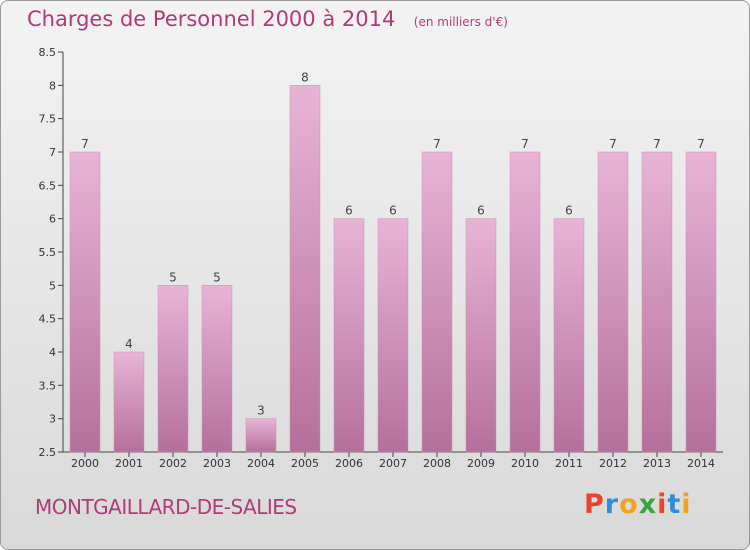 This screenshot has width=750, height=550. Describe the element at coordinates (217, 277) in the screenshot. I see `data-label-2003: 5` at that location.